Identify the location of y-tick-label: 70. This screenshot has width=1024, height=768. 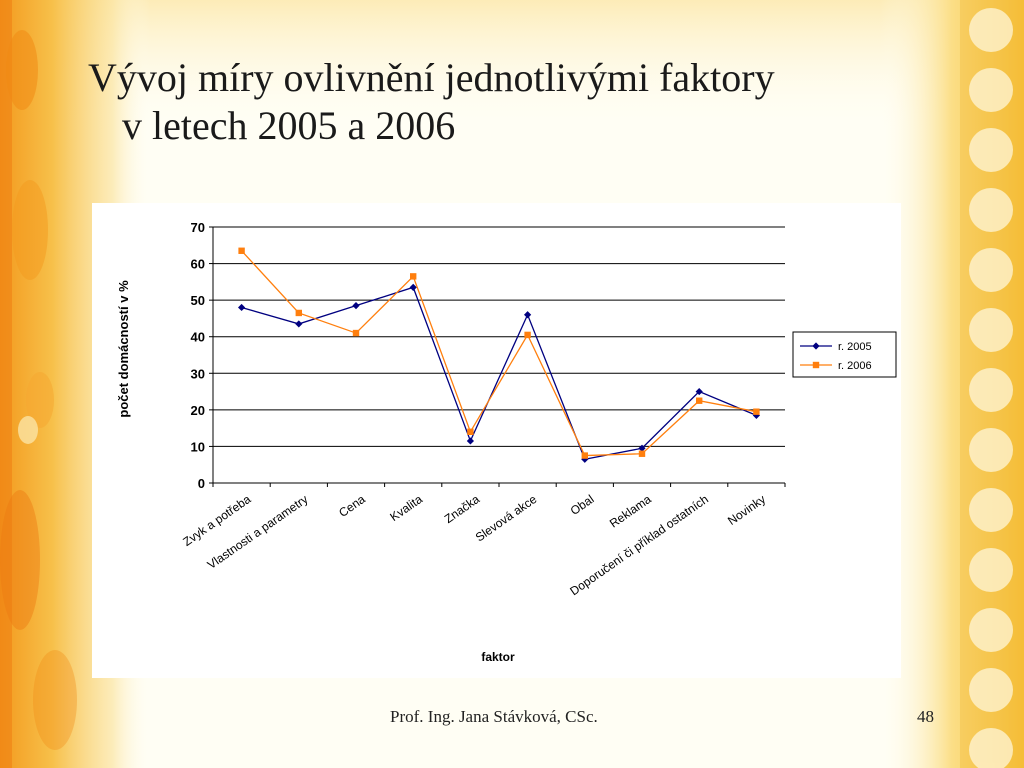
(198, 227).